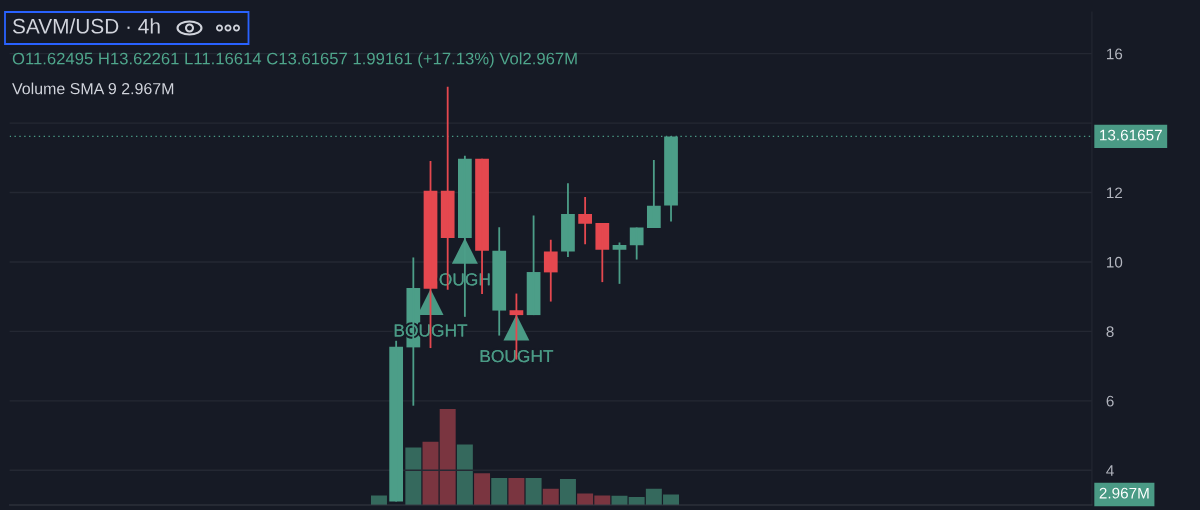 The height and width of the screenshot is (510, 1200). What do you see at coordinates (1124, 493) in the screenshot?
I see `text: 2.967M` at bounding box center [1124, 493].